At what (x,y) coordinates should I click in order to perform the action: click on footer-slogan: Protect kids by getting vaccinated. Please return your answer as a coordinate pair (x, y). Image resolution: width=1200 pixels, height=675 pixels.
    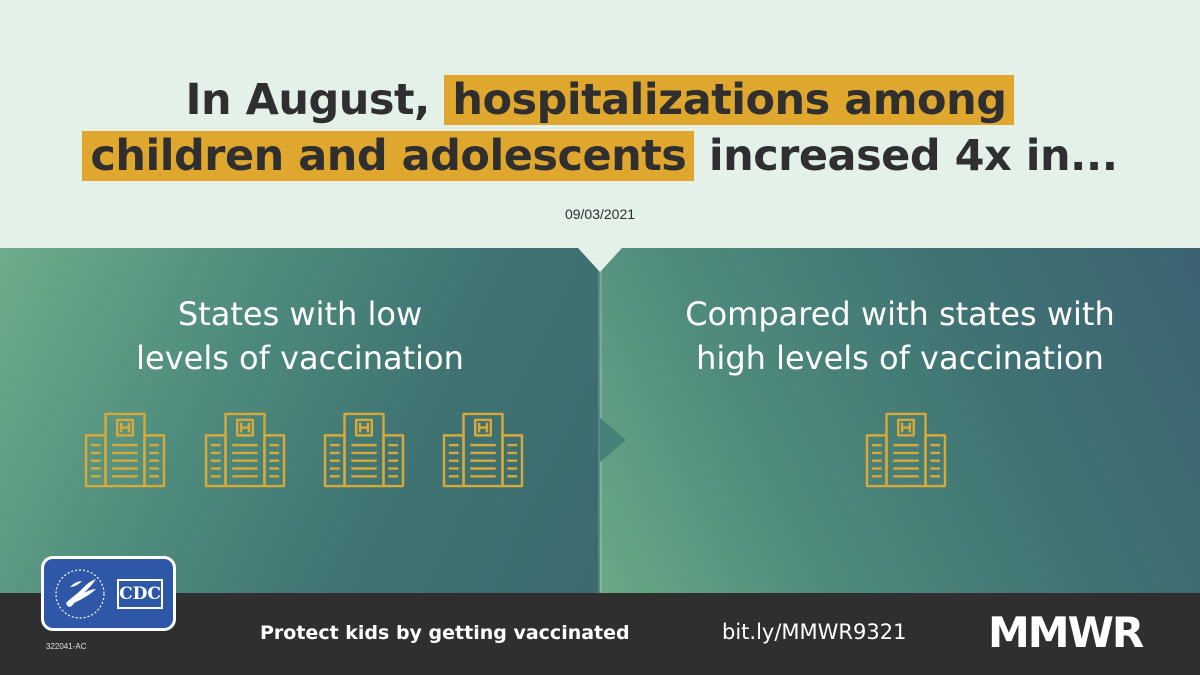
    Looking at the image, I should click on (445, 633).